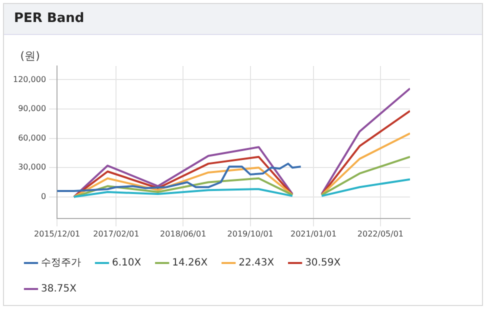 This screenshot has height=309, width=486. Describe the element at coordinates (57, 233) in the screenshot. I see `x-tick-label: 2015/12/01` at that location.